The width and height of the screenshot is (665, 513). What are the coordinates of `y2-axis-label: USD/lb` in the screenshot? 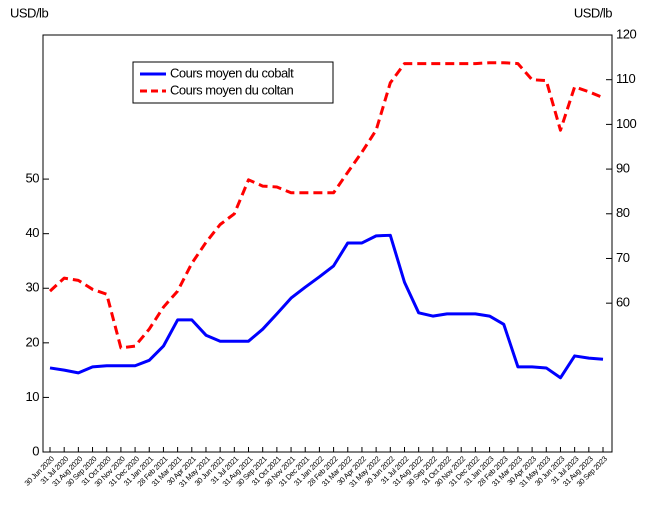 It's located at (593, 12).